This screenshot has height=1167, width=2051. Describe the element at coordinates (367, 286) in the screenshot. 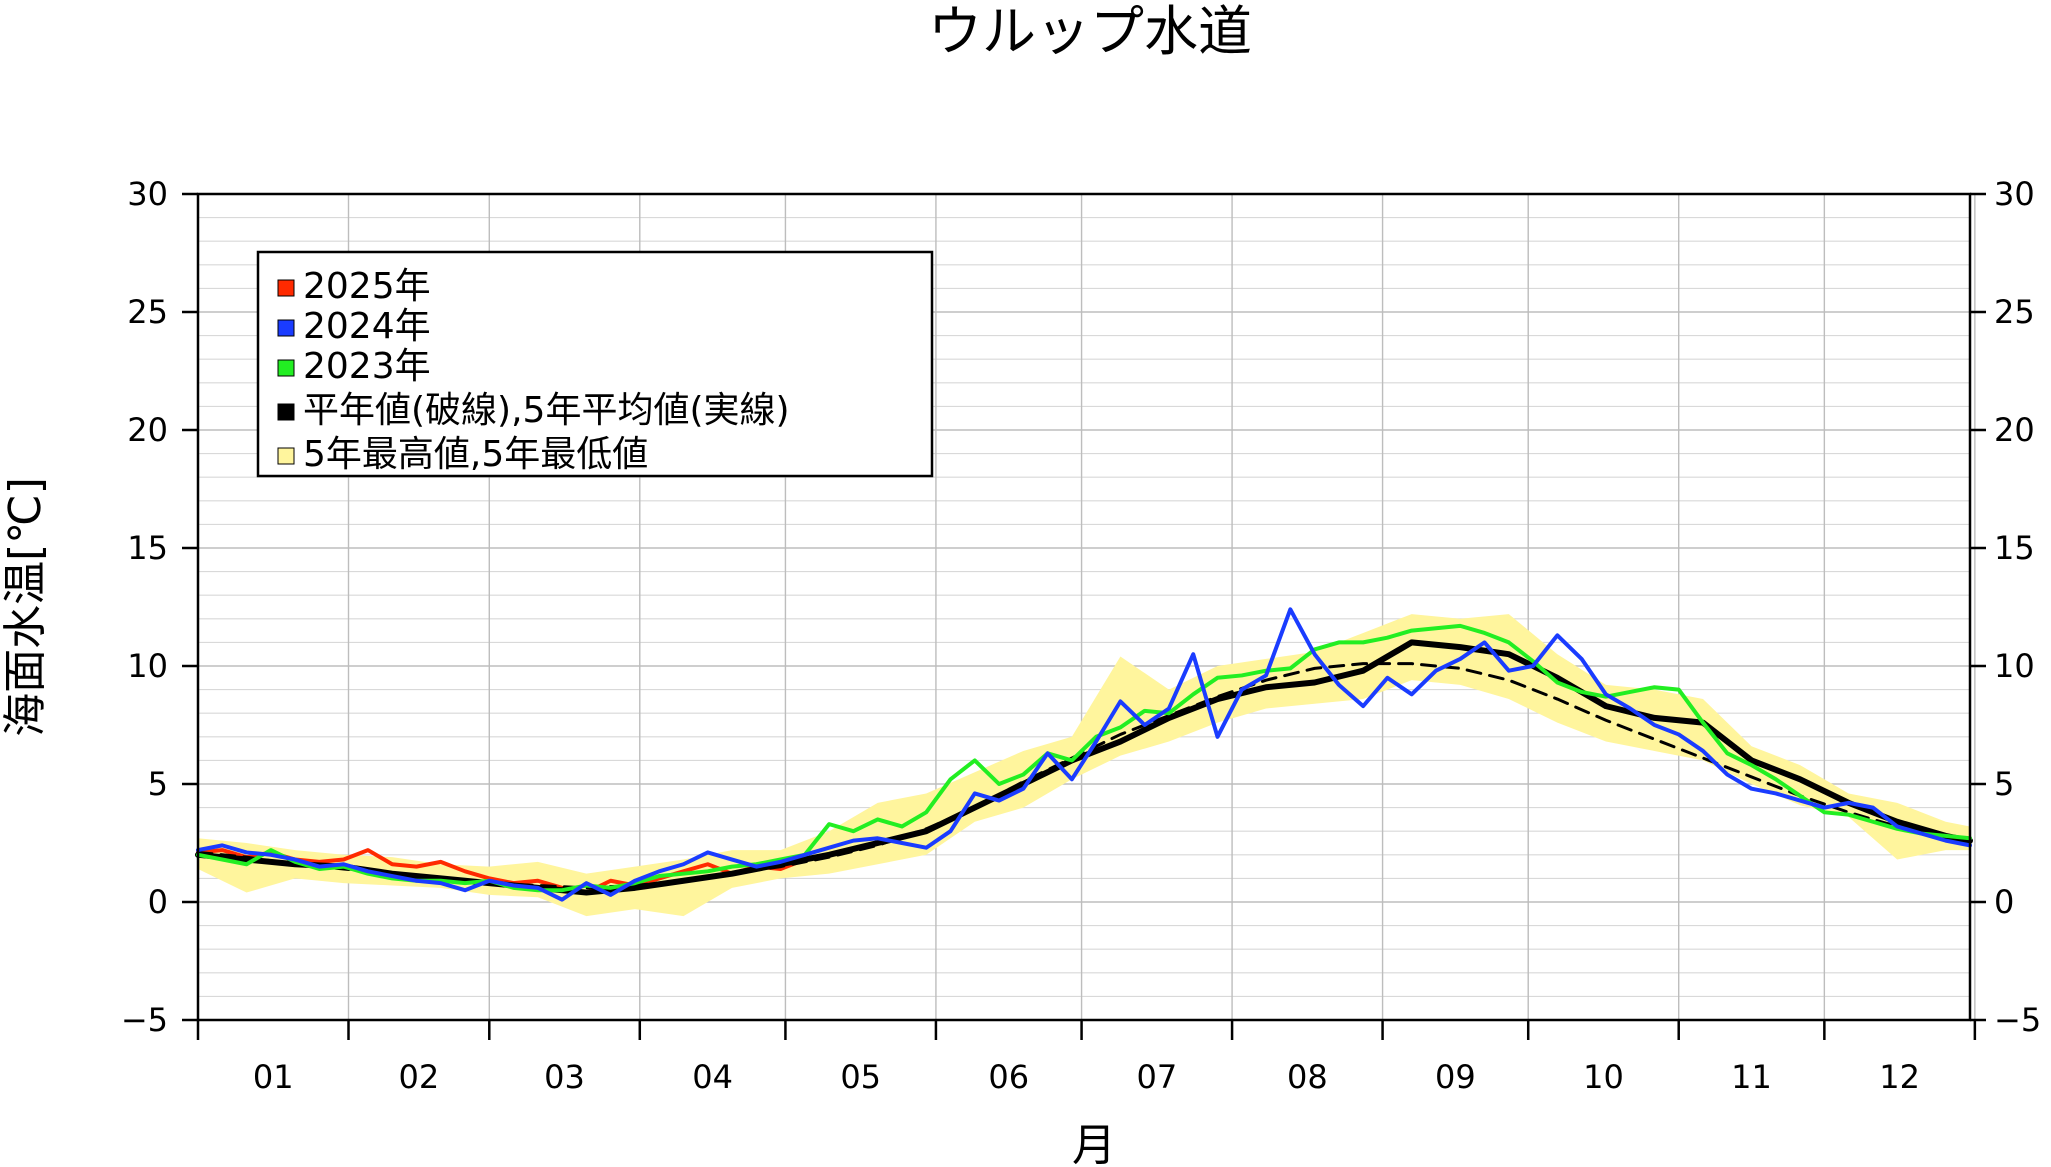

I see `legend-label-2025: 2025年` at that location.